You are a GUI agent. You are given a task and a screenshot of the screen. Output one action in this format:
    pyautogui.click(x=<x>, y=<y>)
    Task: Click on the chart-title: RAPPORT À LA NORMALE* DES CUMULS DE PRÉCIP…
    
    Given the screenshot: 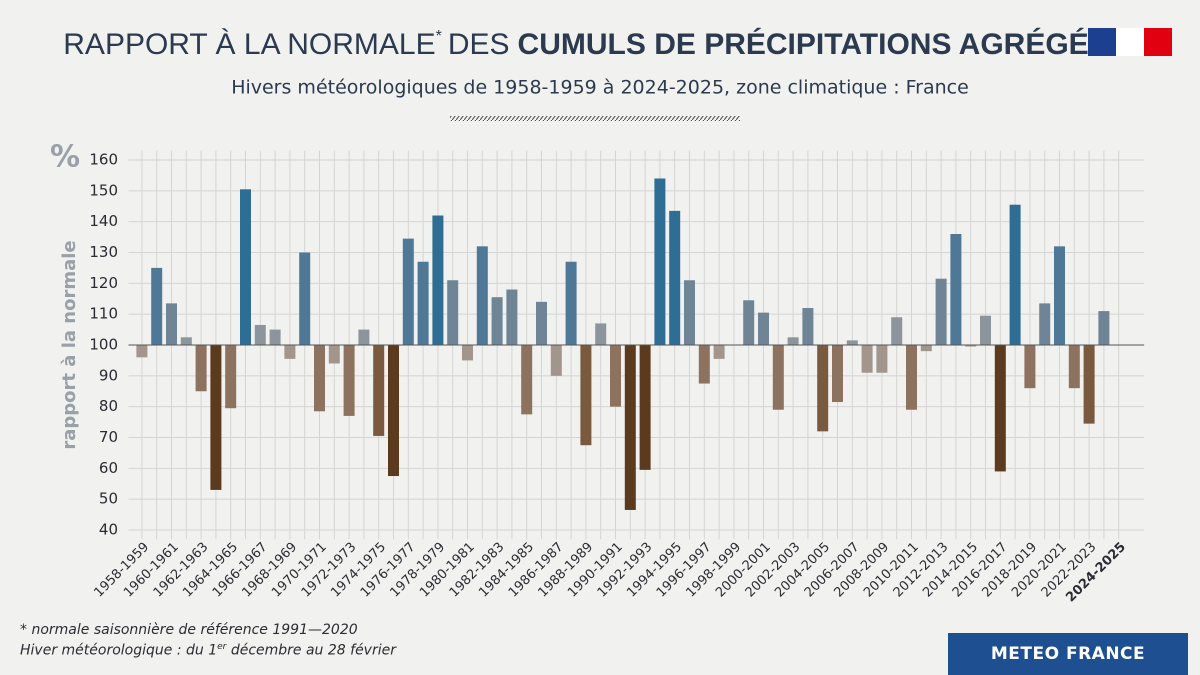 What is the action you would take?
    pyautogui.click(x=595, y=44)
    